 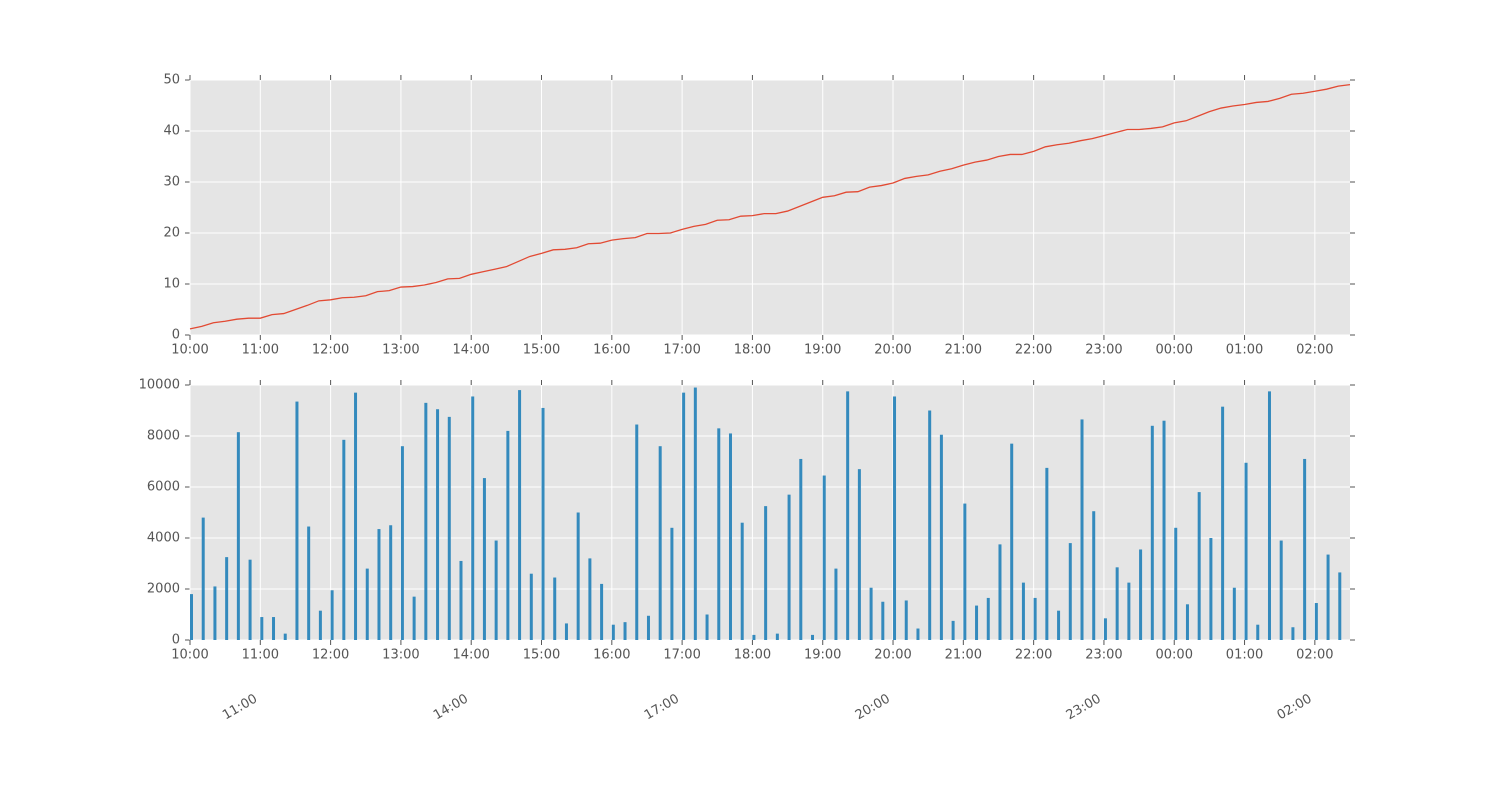 What do you see at coordinates (330, 655) in the screenshot?
I see `x-tick-label: 12:00` at bounding box center [330, 655].